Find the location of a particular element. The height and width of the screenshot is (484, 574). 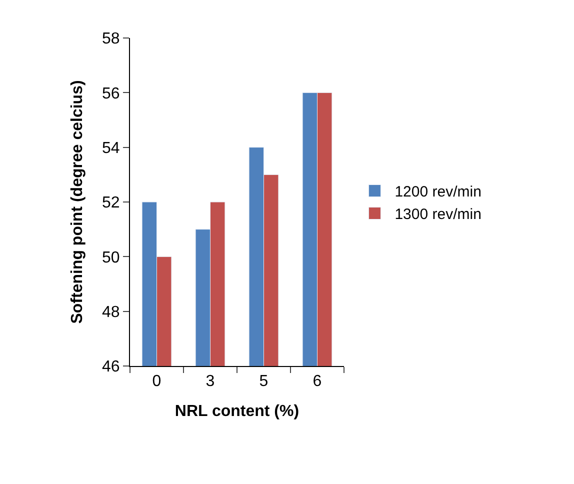

y-axis-title: Softening point (degree celcius) is located at coordinates (77, 202).